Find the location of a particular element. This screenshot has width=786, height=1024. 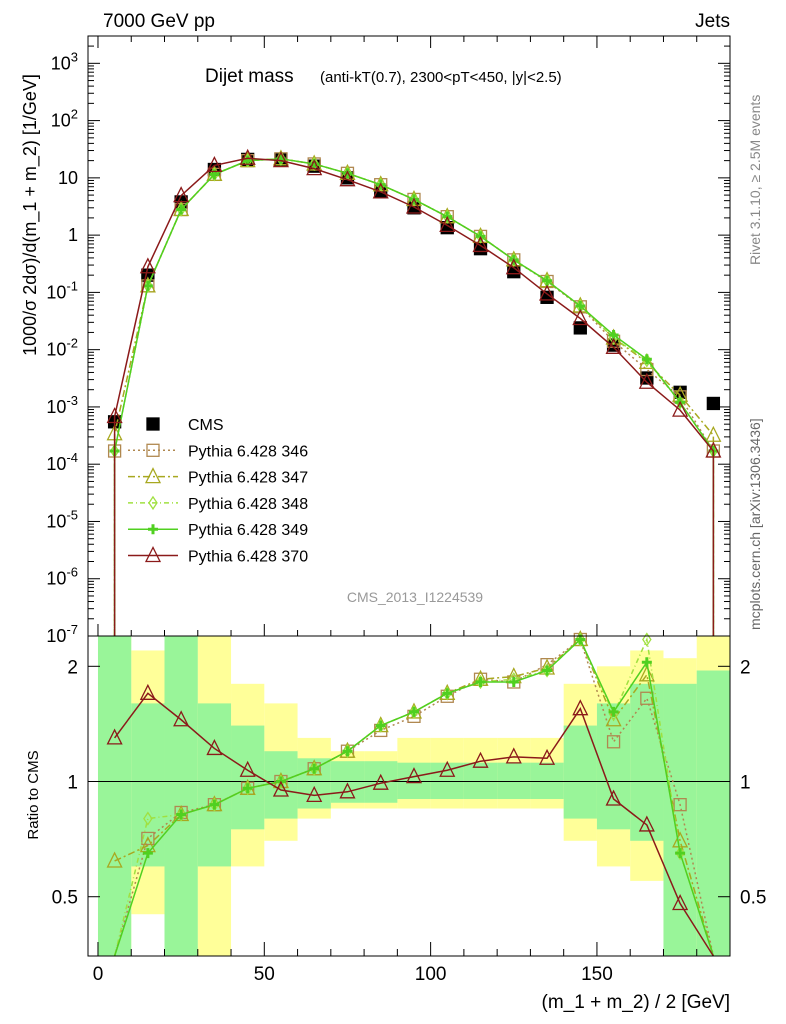

header-right: Jets is located at coordinates (712, 21).